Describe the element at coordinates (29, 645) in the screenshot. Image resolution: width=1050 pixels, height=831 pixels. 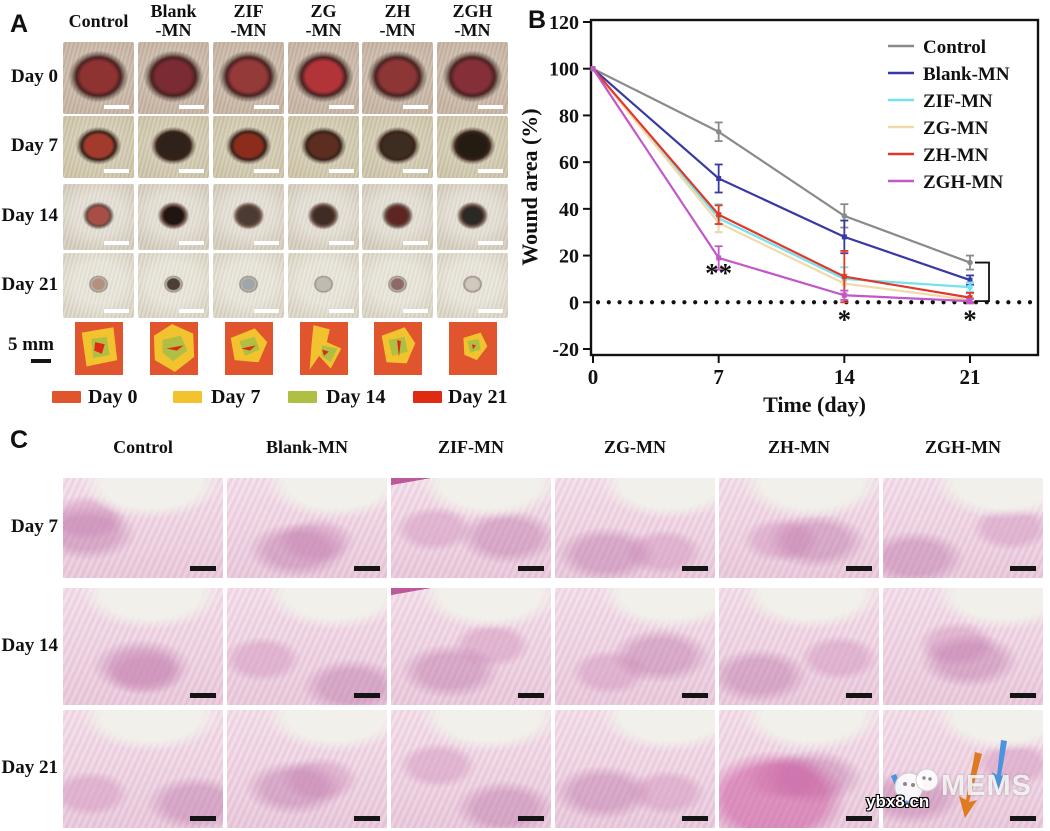
I see `panel-c-row-label: Day 14` at that location.